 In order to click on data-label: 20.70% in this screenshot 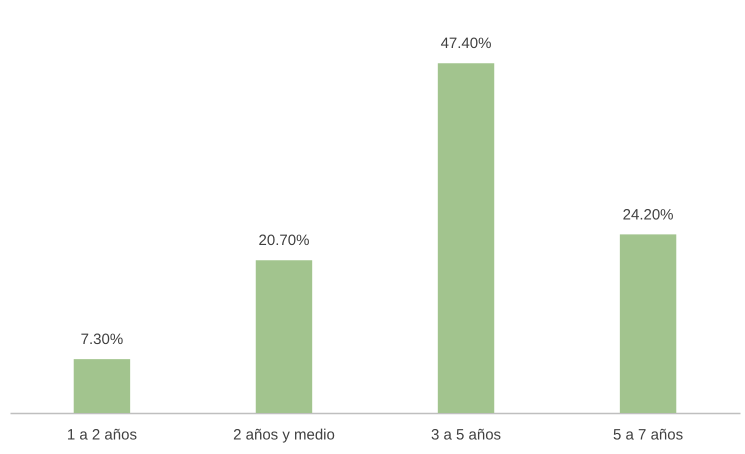, I will do `click(284, 241)`.